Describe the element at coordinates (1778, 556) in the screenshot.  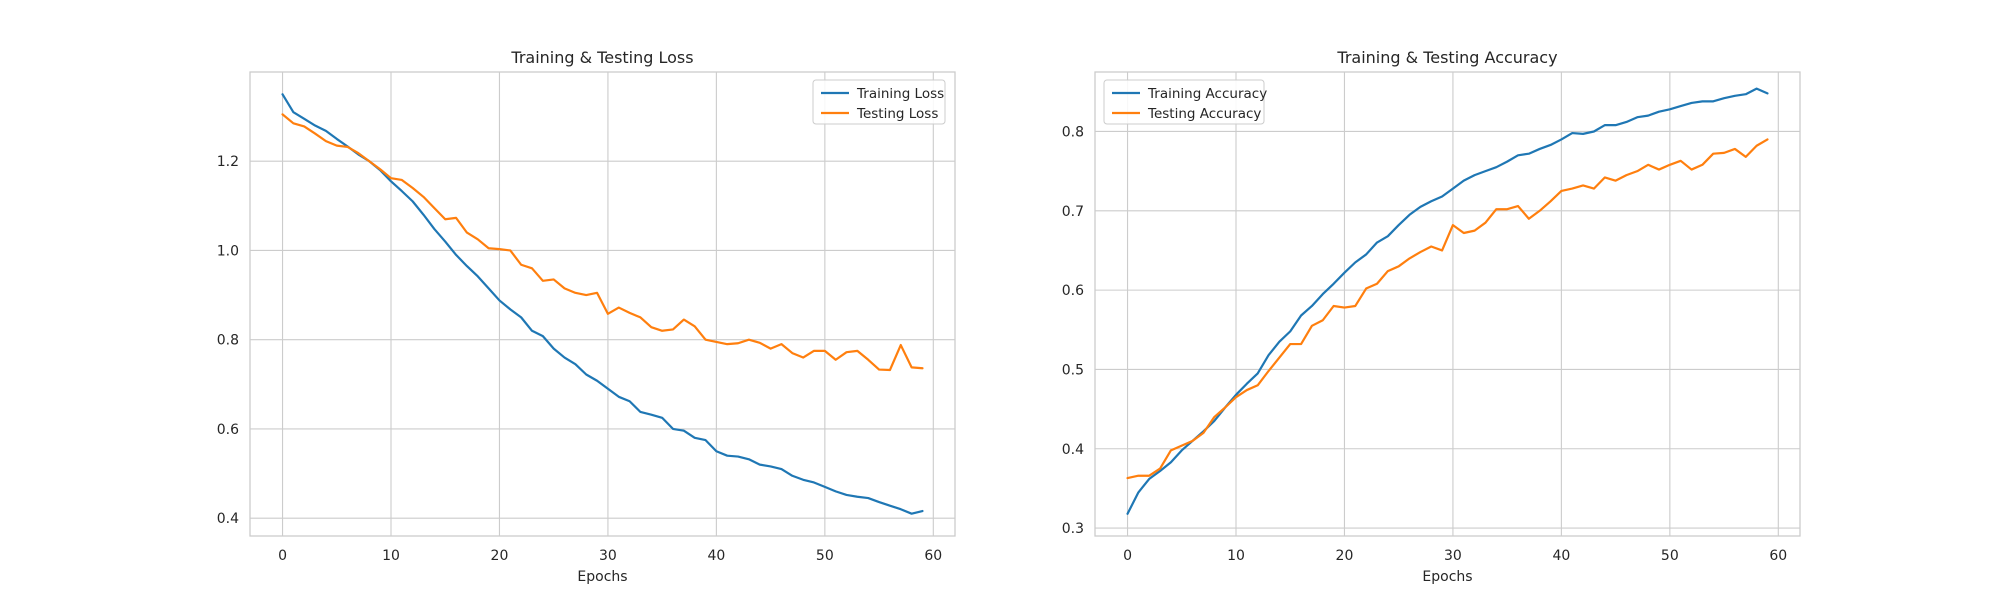
I see `chart-1-xtick-label-60: 60` at that location.